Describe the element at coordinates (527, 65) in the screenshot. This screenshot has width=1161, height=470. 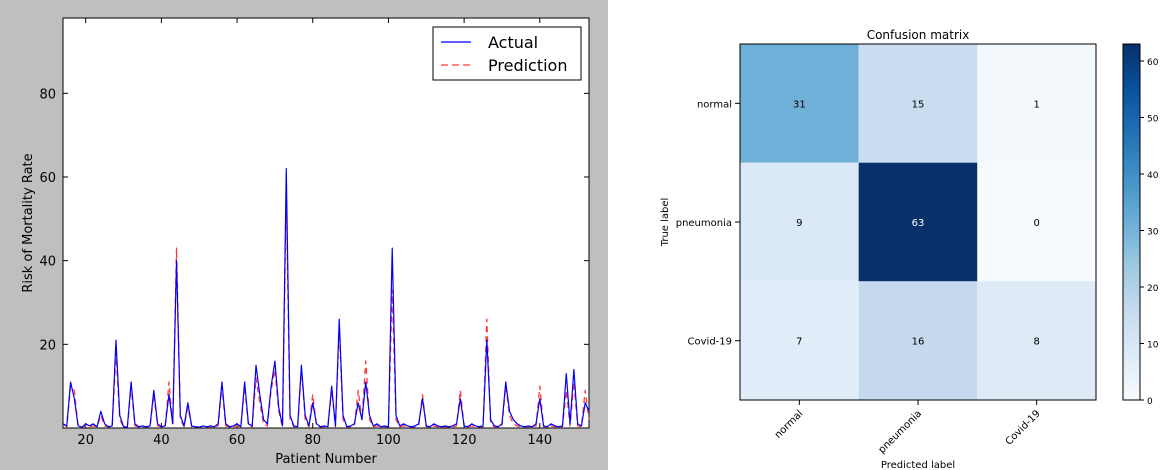
I see `legend-prediction-label: Prediction` at that location.